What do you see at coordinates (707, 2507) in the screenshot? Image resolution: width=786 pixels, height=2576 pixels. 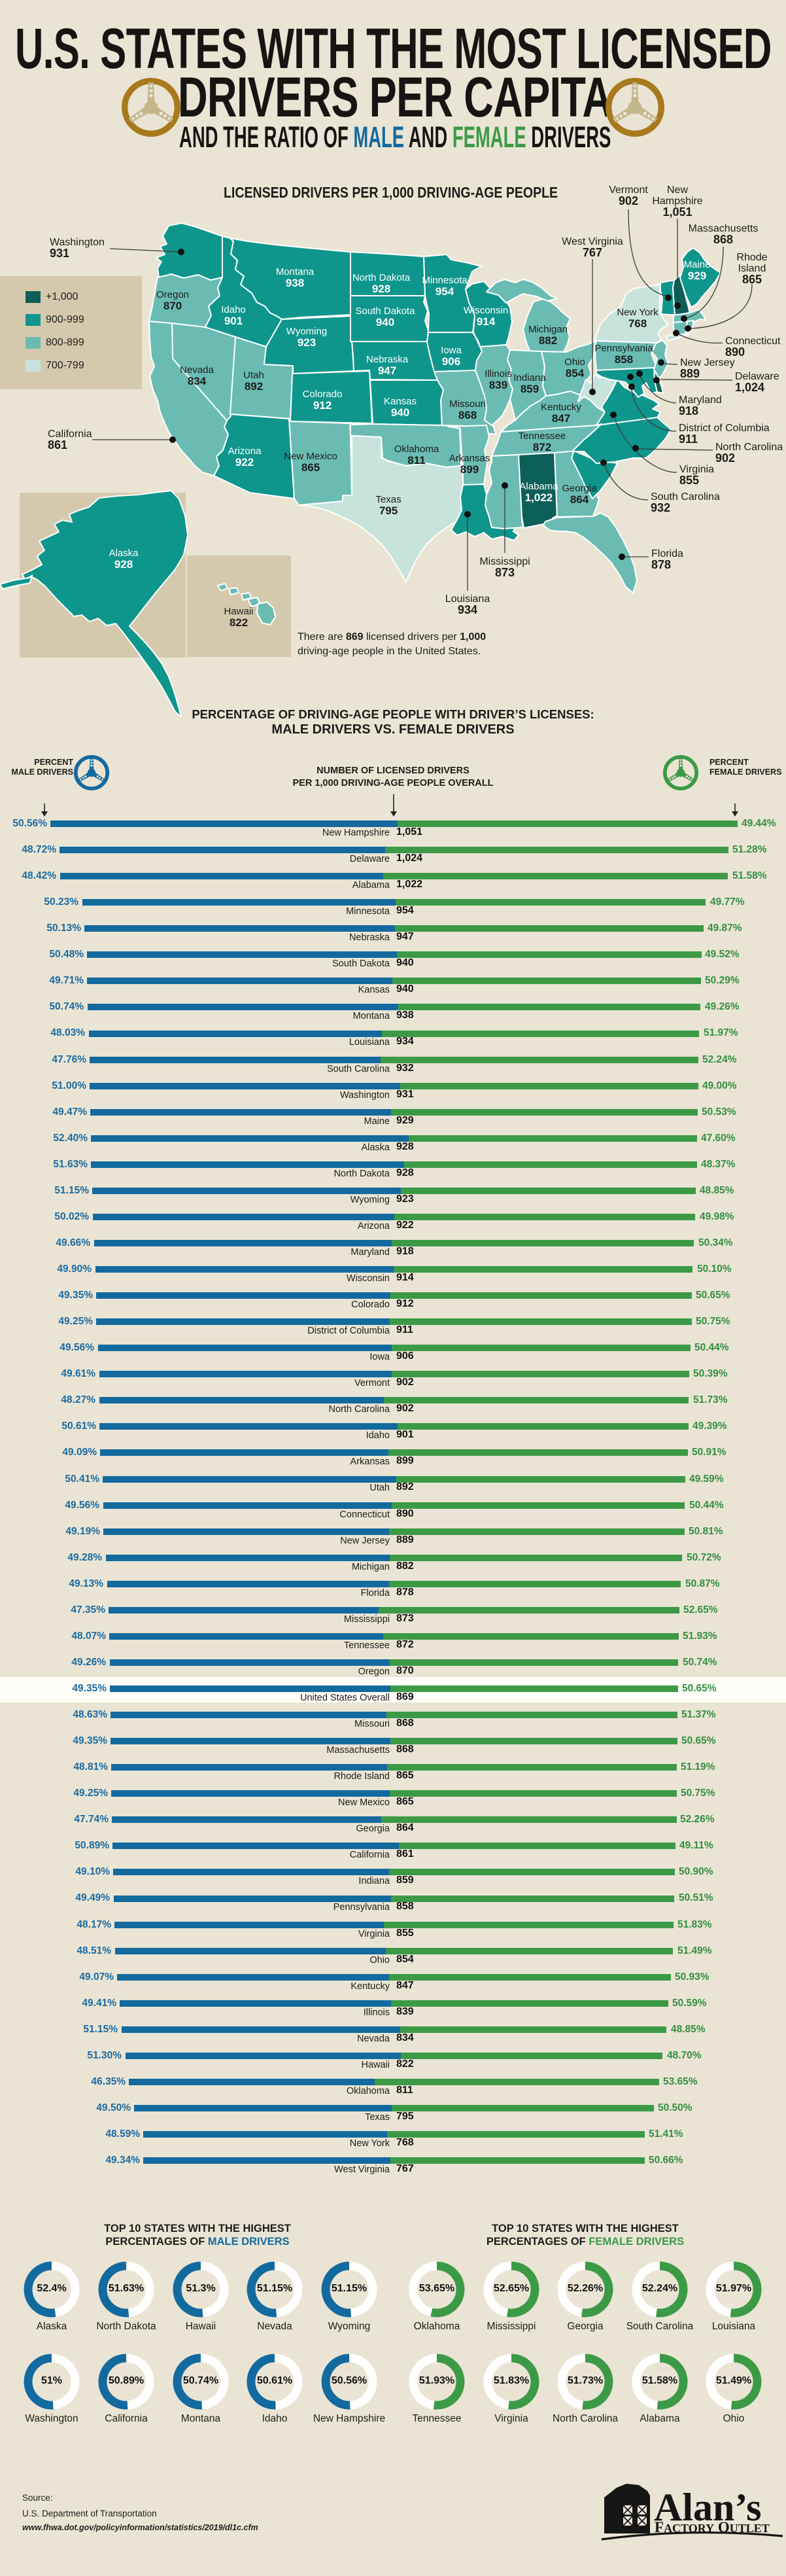 I see `svg-text: Alan’s` at bounding box center [707, 2507].